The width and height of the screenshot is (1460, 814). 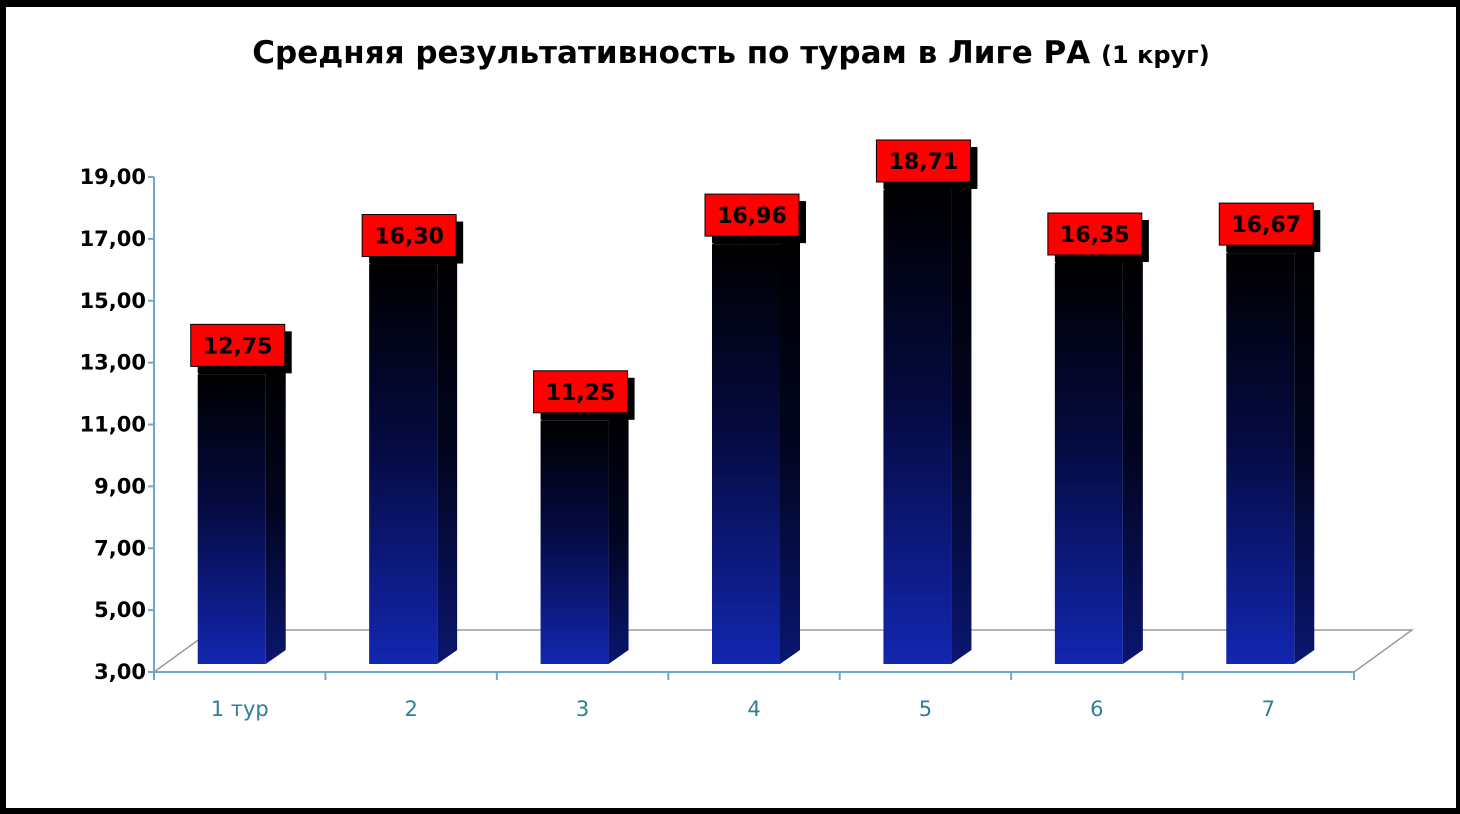 I want to click on data-label: 18,71, so click(x=926, y=164).